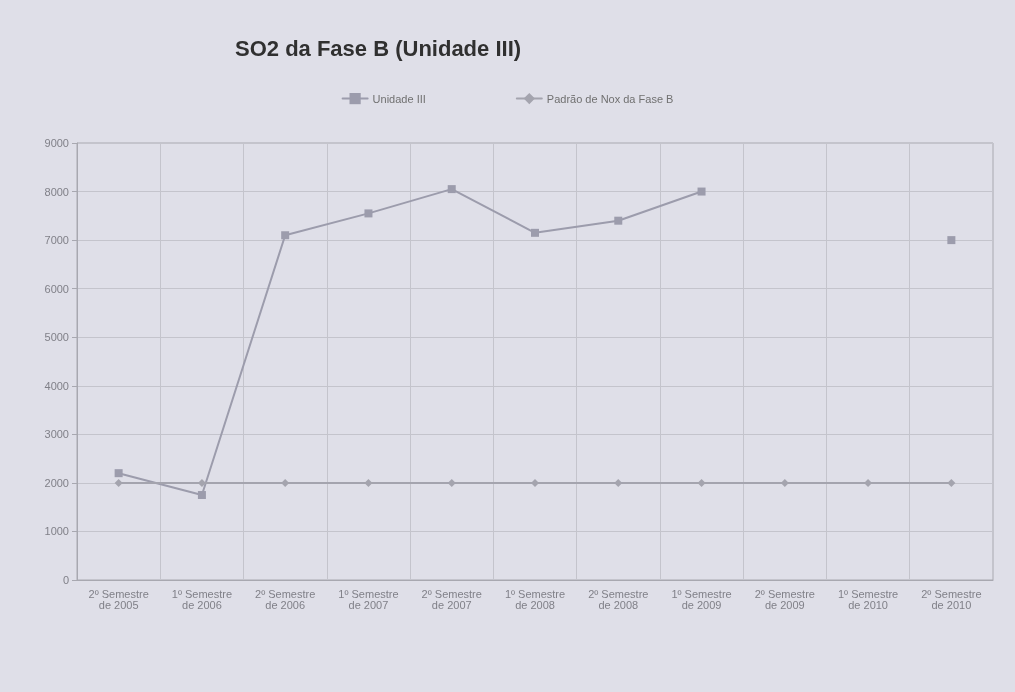 The image size is (1015, 692). What do you see at coordinates (118, 599) in the screenshot?
I see `x-tick-label: 2º Semestre de 2005` at bounding box center [118, 599].